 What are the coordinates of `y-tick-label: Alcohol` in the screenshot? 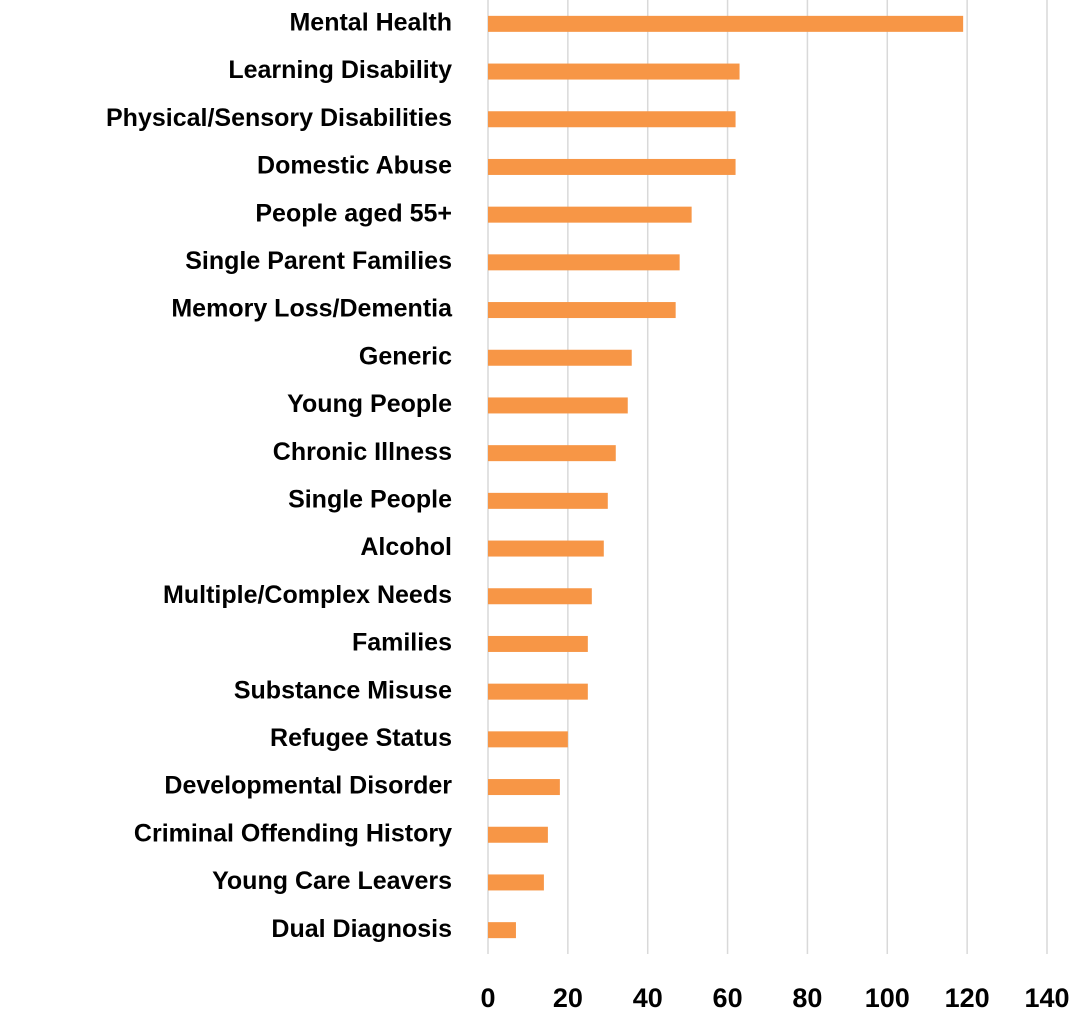 It's located at (406, 547).